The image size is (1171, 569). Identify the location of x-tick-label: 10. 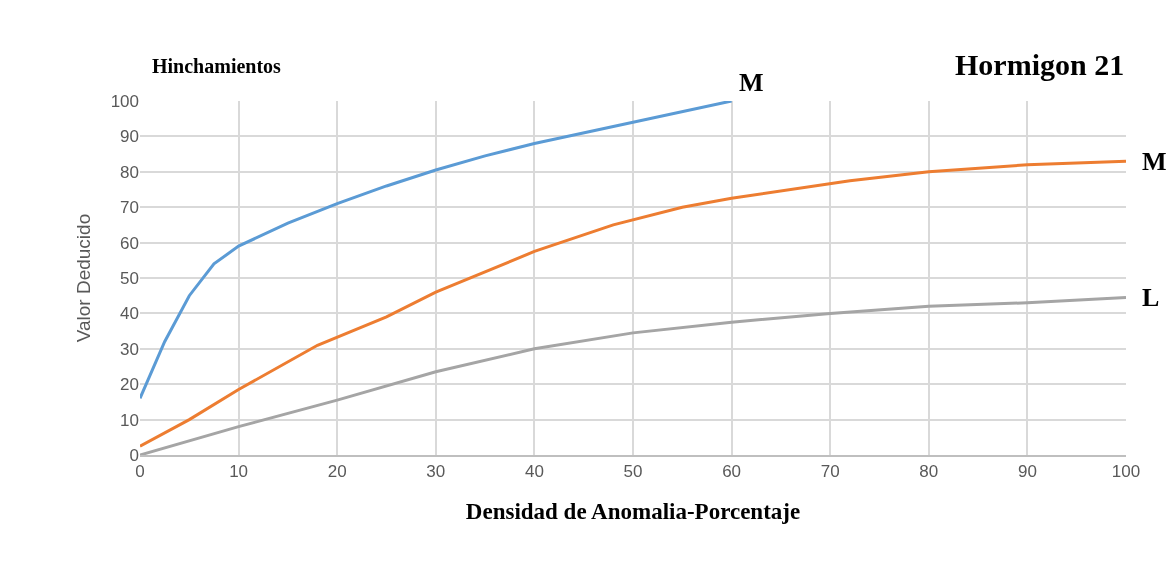
(239, 472).